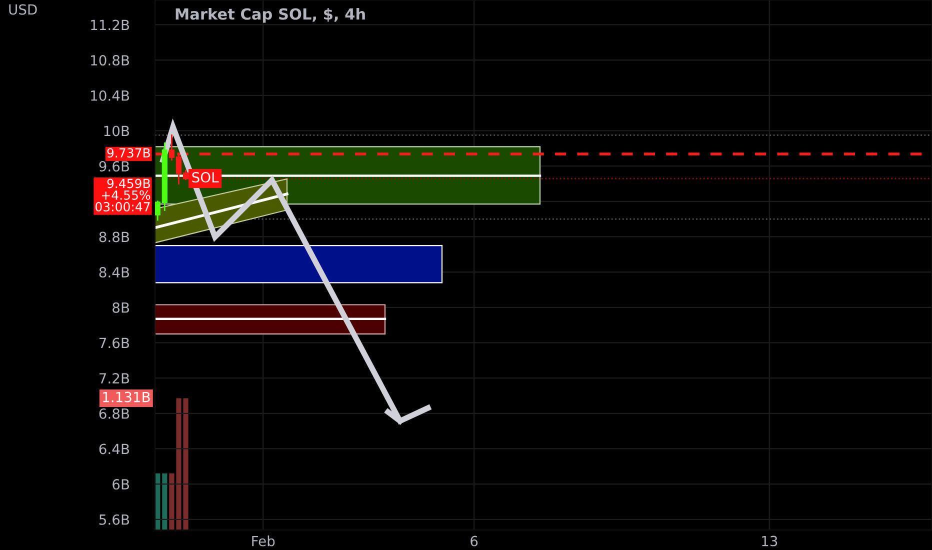  Describe the element at coordinates (121, 484) in the screenshot. I see `y-tick-label: 6B` at that location.